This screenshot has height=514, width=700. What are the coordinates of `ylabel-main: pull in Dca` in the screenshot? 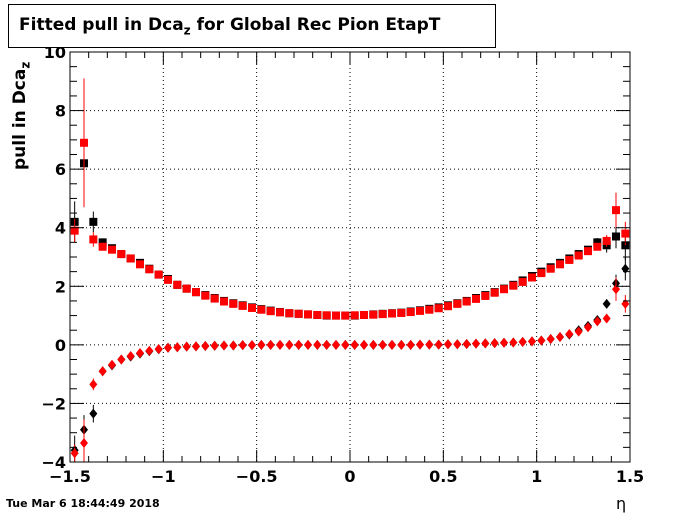 It's located at (20, 119).